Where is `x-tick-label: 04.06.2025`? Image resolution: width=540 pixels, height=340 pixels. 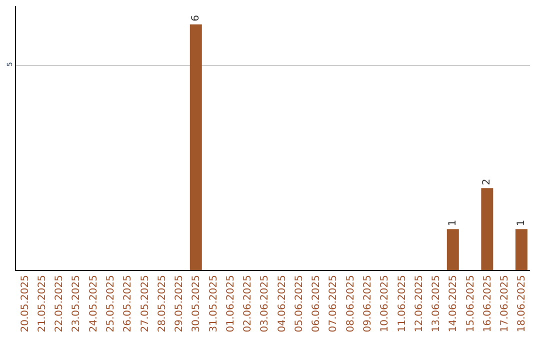 x-tick-label: 04.06.2025 is located at coordinates (282, 303).